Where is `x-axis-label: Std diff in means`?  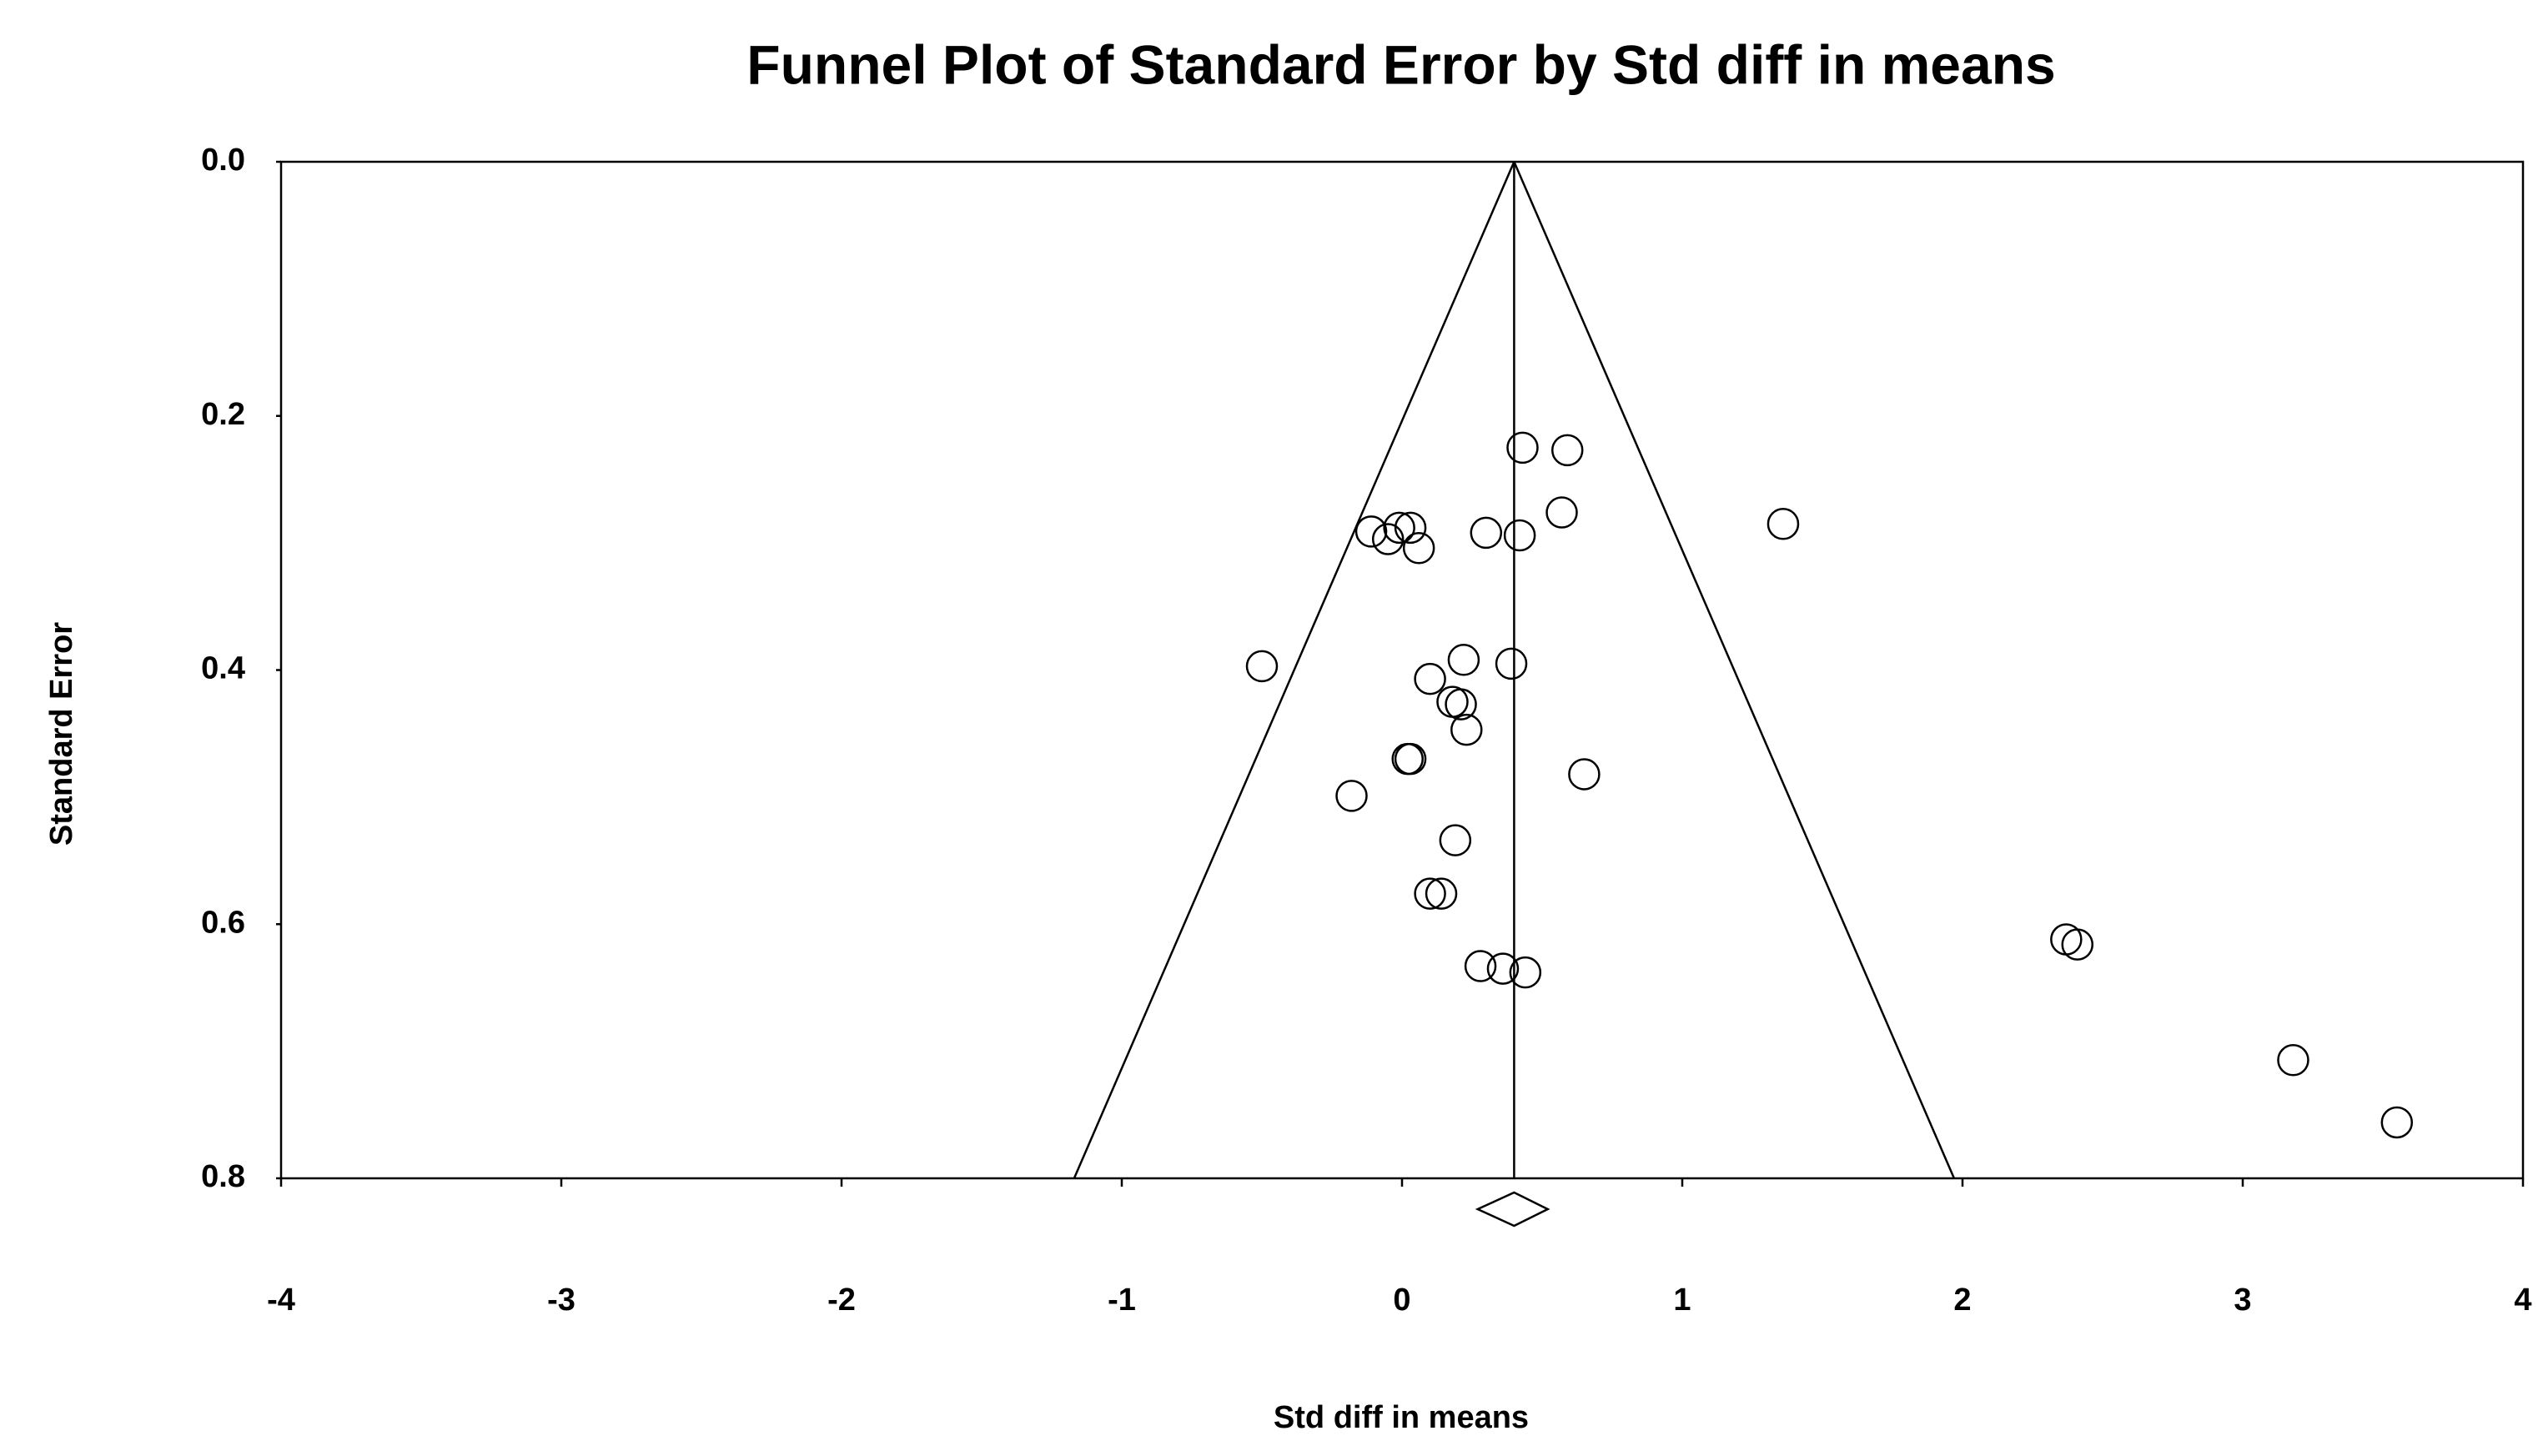
x-axis-label: Std diff in means is located at coordinates (1402, 1417).